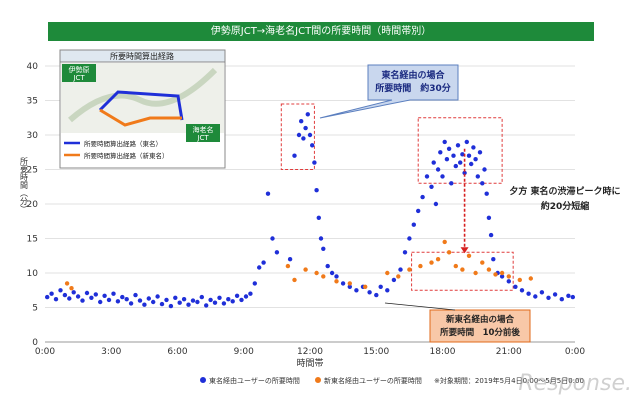 The width and height of the screenshot is (640, 402). I want to click on shintomei-route-legend: 所要時間算出経路（新東名）, so click(126, 155).